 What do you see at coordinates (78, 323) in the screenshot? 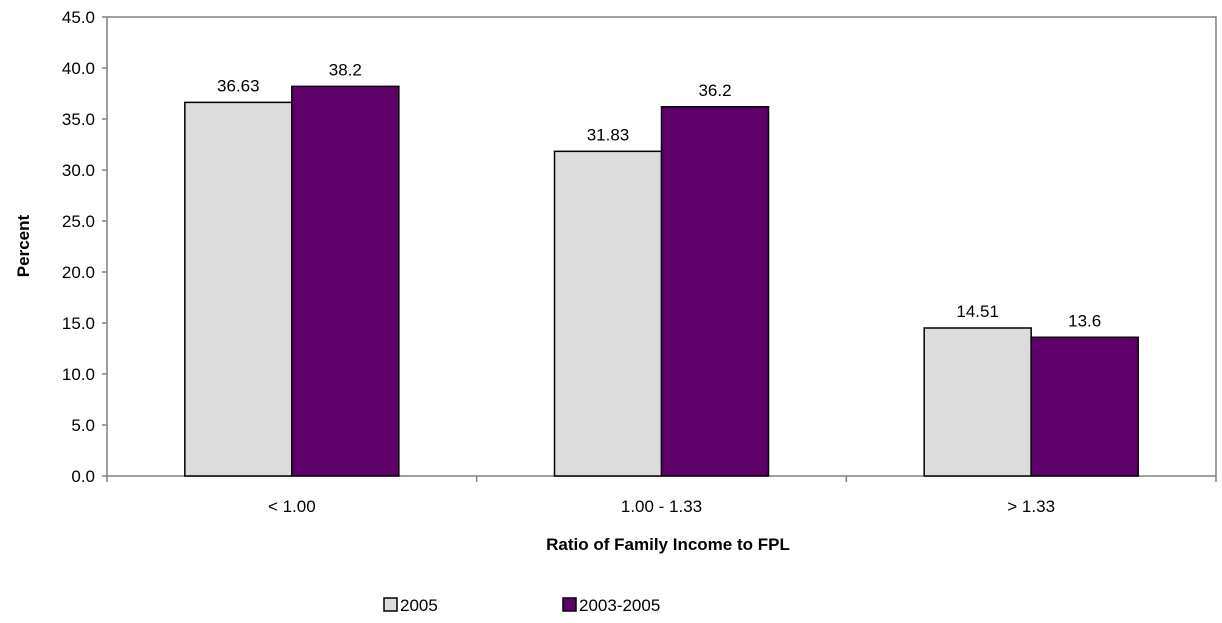
I see `y-tick-label: 15.0` at bounding box center [78, 323].